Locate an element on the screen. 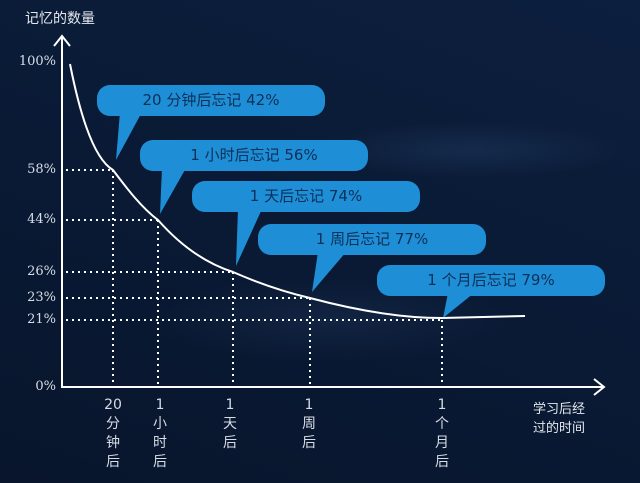  y-tick-100: 100% is located at coordinates (37, 61).